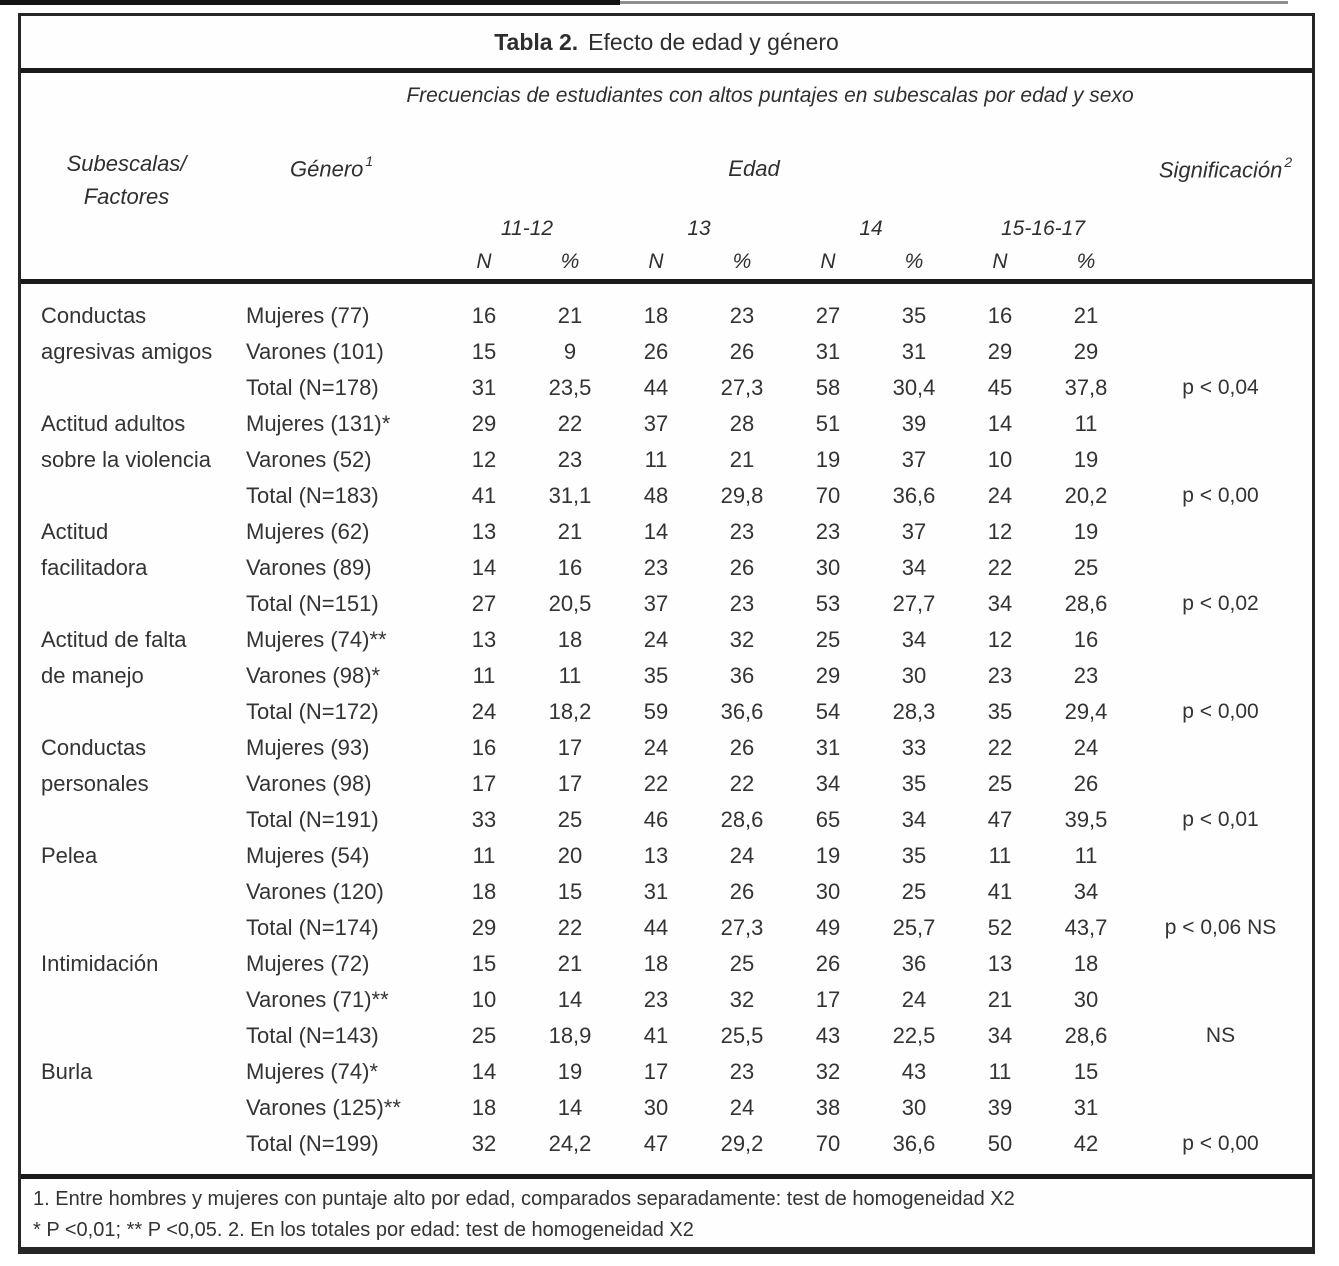  I want to click on gender-cell: Total (N=178), so click(312, 387).